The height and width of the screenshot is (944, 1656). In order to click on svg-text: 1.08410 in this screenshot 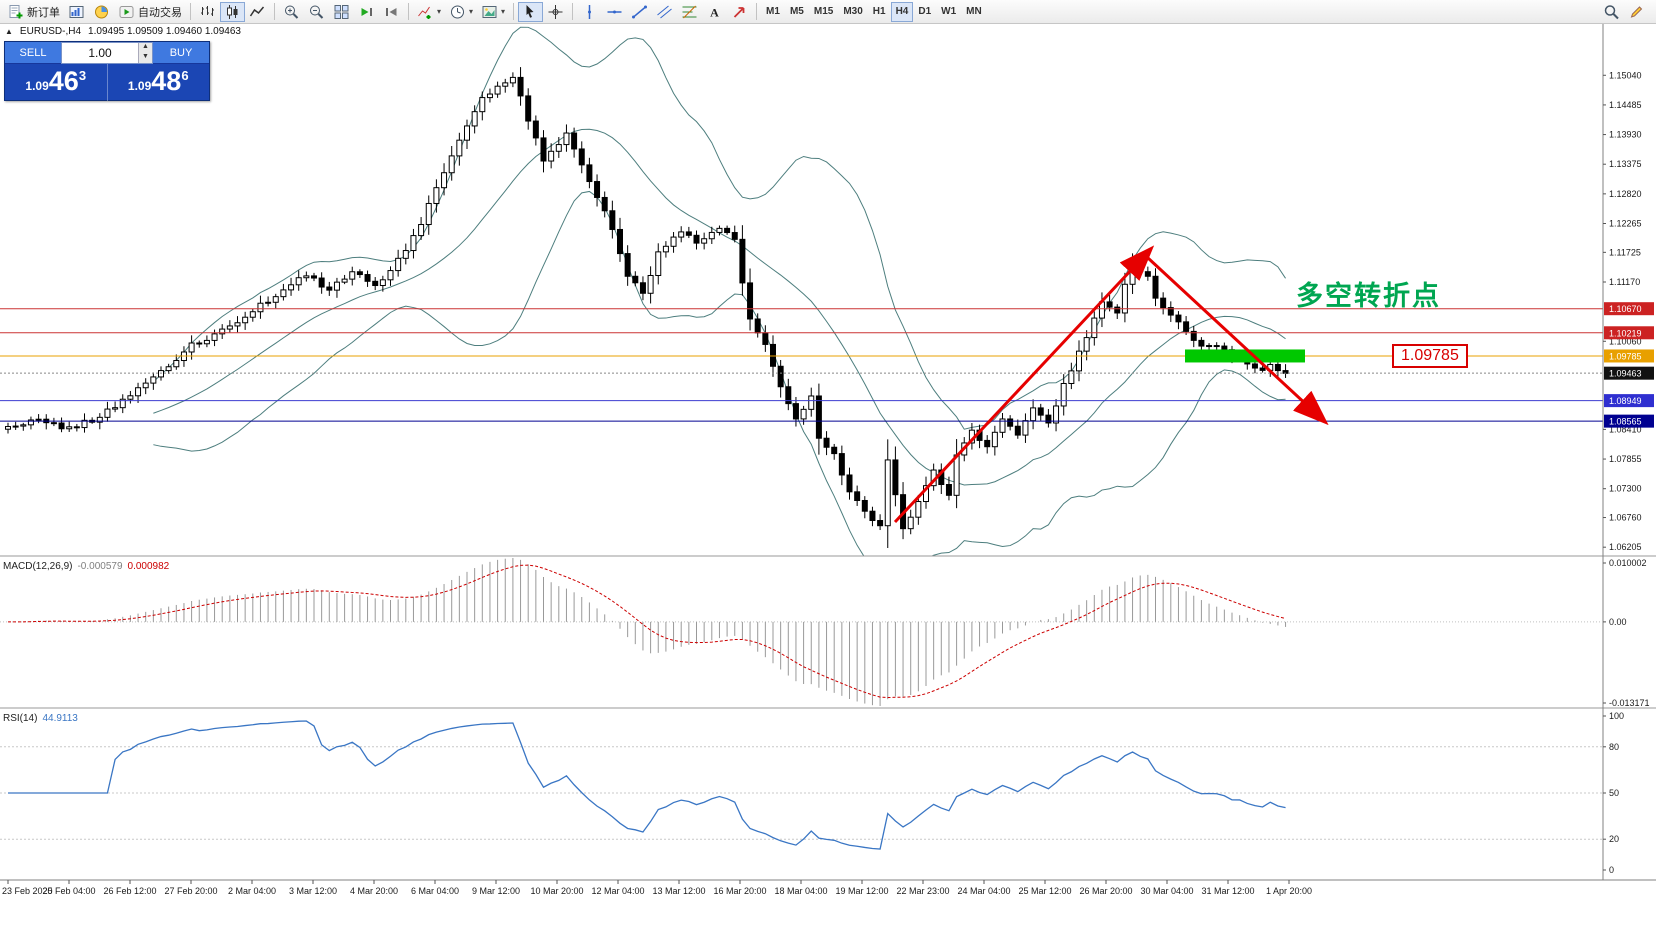, I will do `click(1625, 429)`.